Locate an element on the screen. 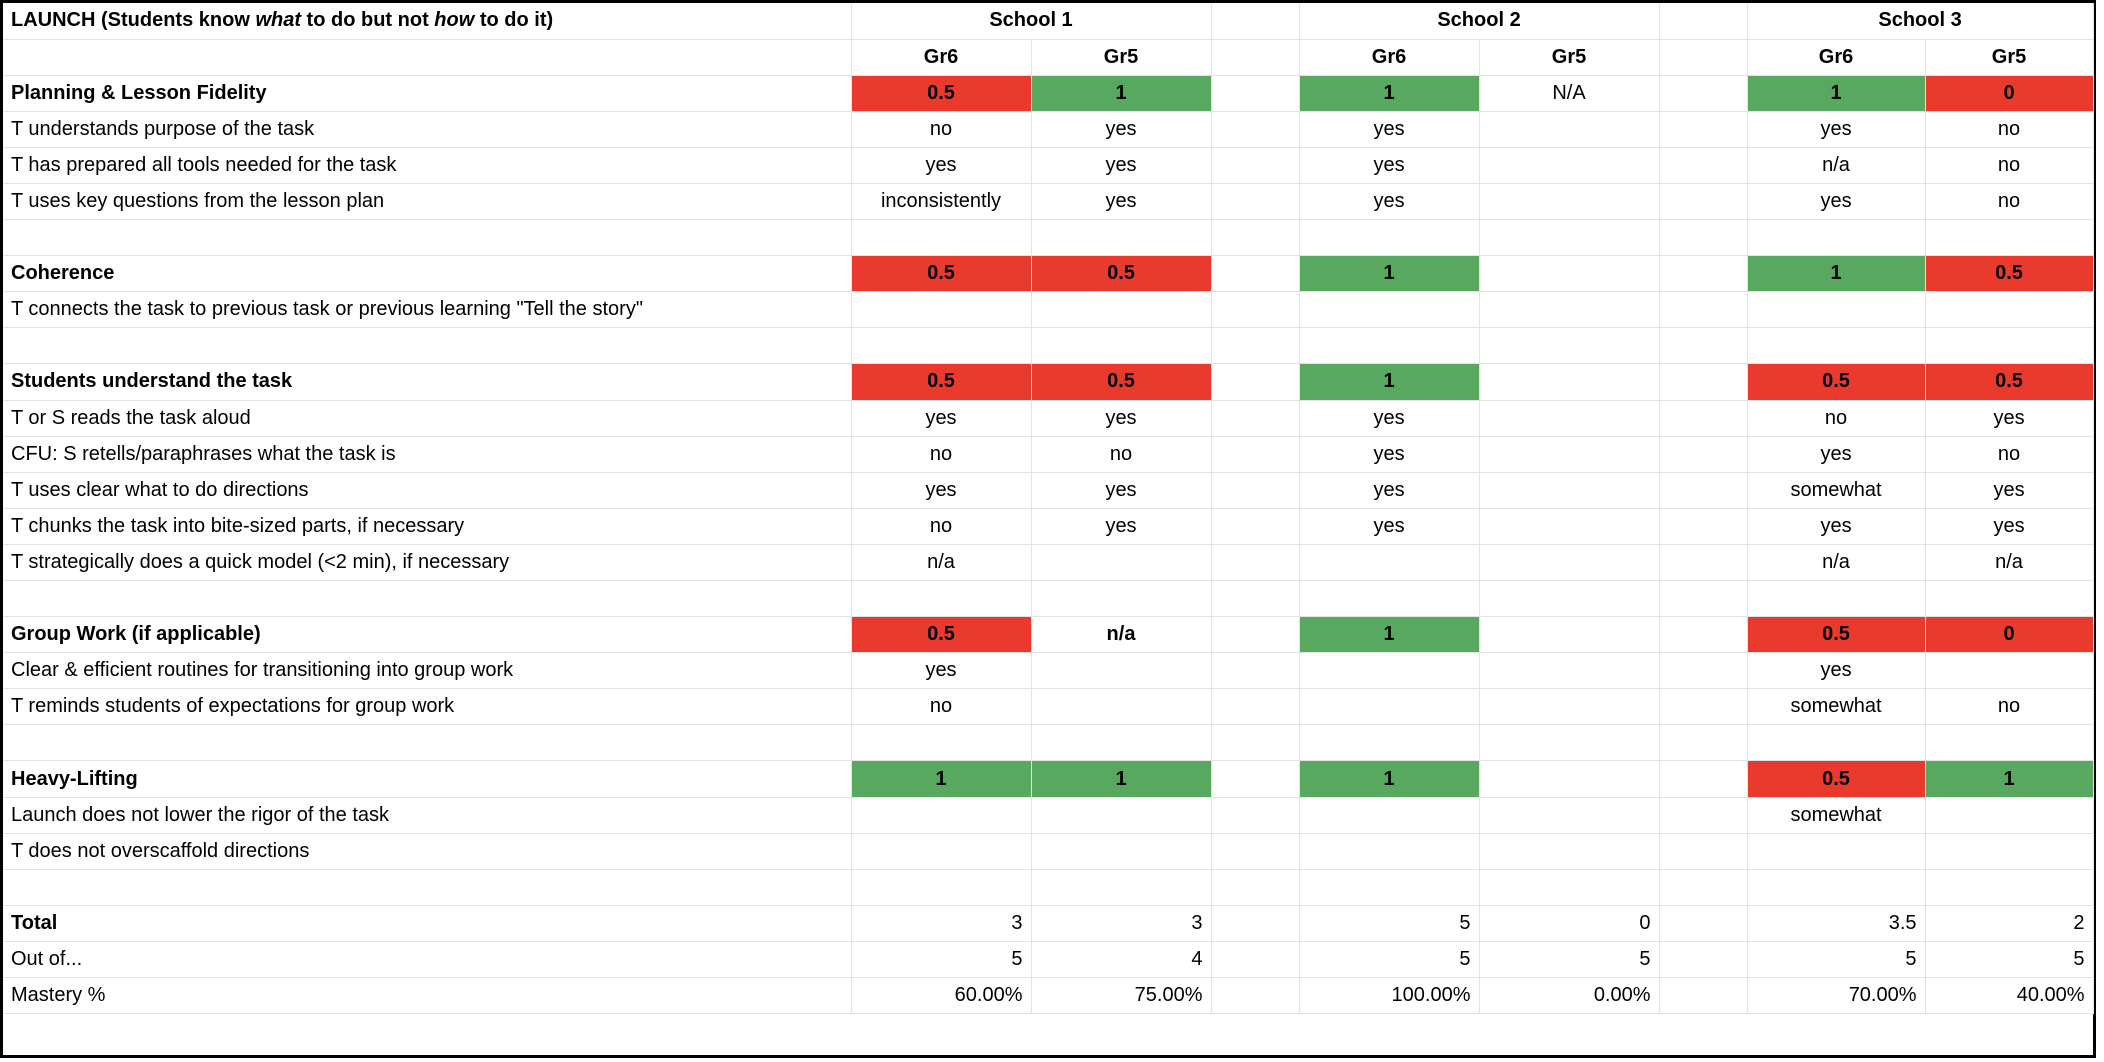 Image resolution: width=2104 pixels, height=1062 pixels. value-cell: 0 is located at coordinates (1569, 923).